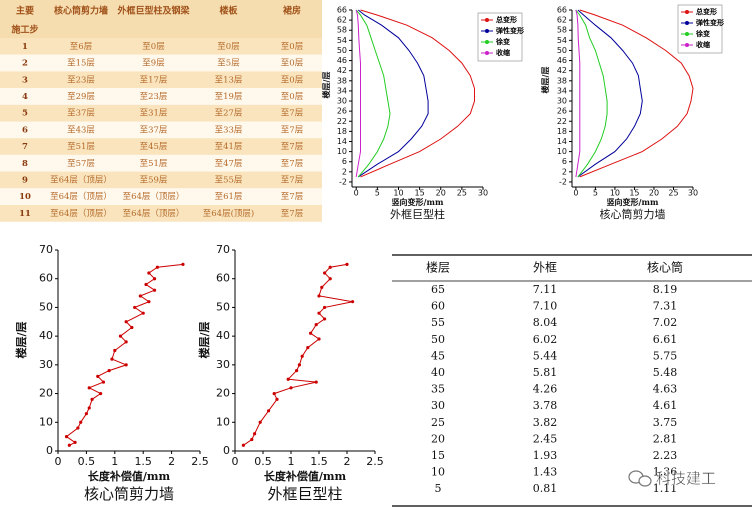  Describe the element at coordinates (129, 476) in the screenshot. I see `x-axis-label: 长度补偿值/mm` at that location.